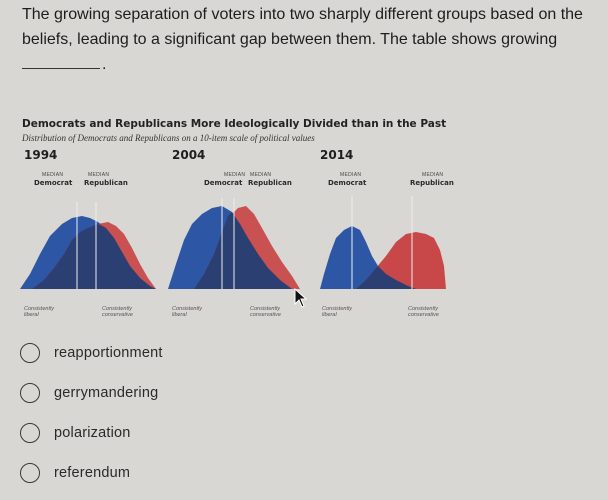  Describe the element at coordinates (108, 353) in the screenshot. I see `option-label: reapportionment` at that location.